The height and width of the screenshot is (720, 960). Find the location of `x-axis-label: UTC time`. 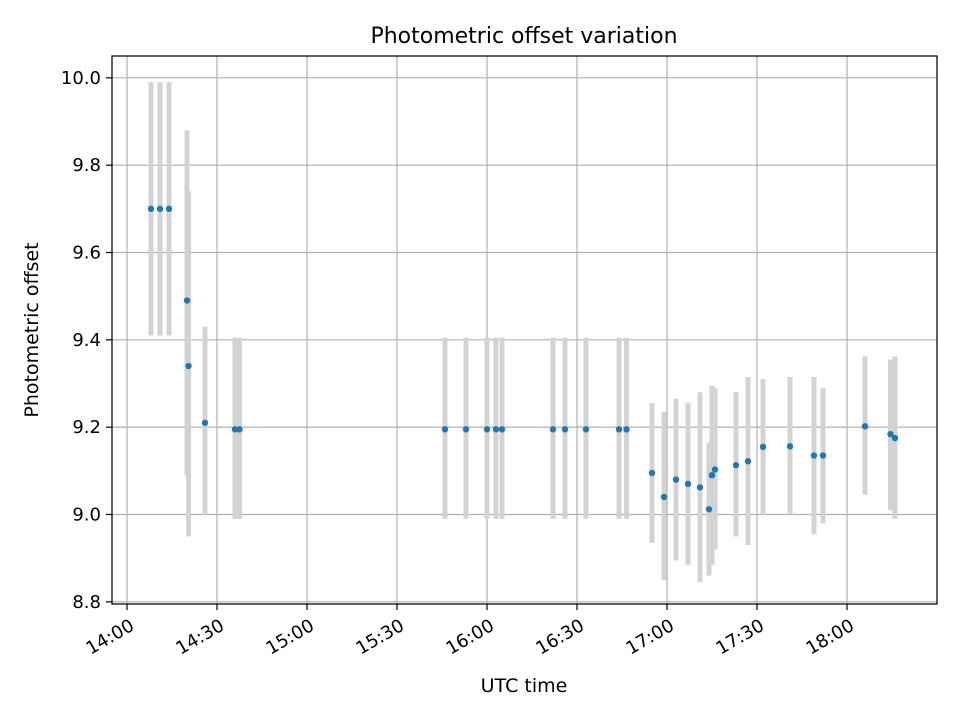

x-axis-label: UTC time is located at coordinates (524, 686).